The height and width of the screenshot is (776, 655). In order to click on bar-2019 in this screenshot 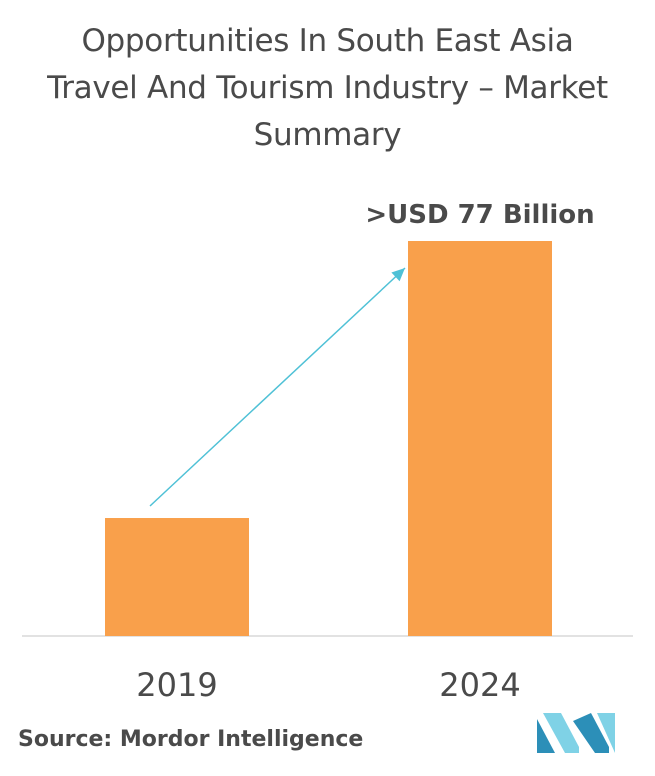, I will do `click(177, 577)`.